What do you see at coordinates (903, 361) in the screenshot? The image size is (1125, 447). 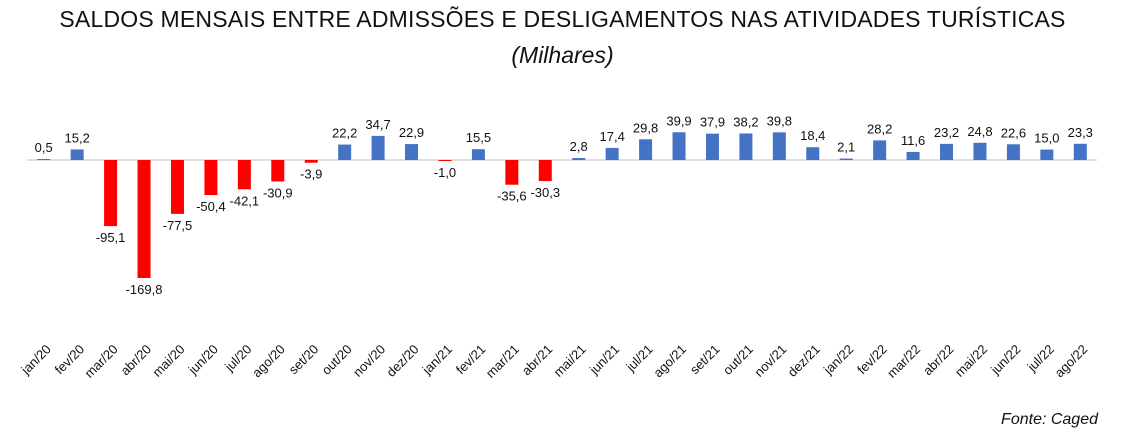 I see `x-tick-label: mar/22` at bounding box center [903, 361].